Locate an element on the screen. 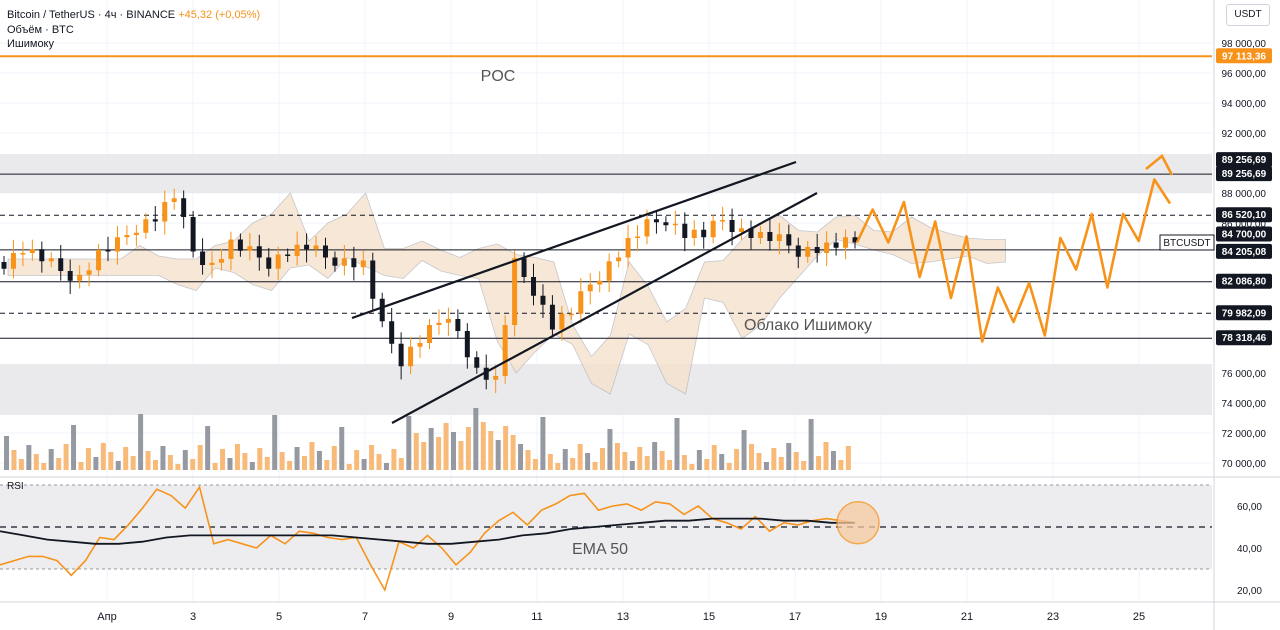 Image resolution: width=1280 pixels, height=630 pixels. volume-indicator-label: Объём · BTC is located at coordinates (40, 30).